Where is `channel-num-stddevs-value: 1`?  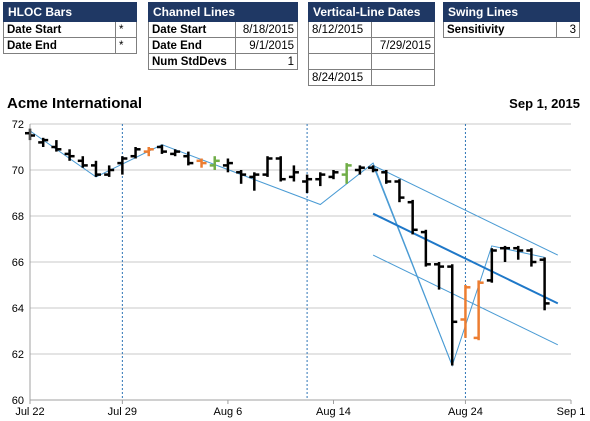 channel-num-stddevs-value: 1 is located at coordinates (266, 61).